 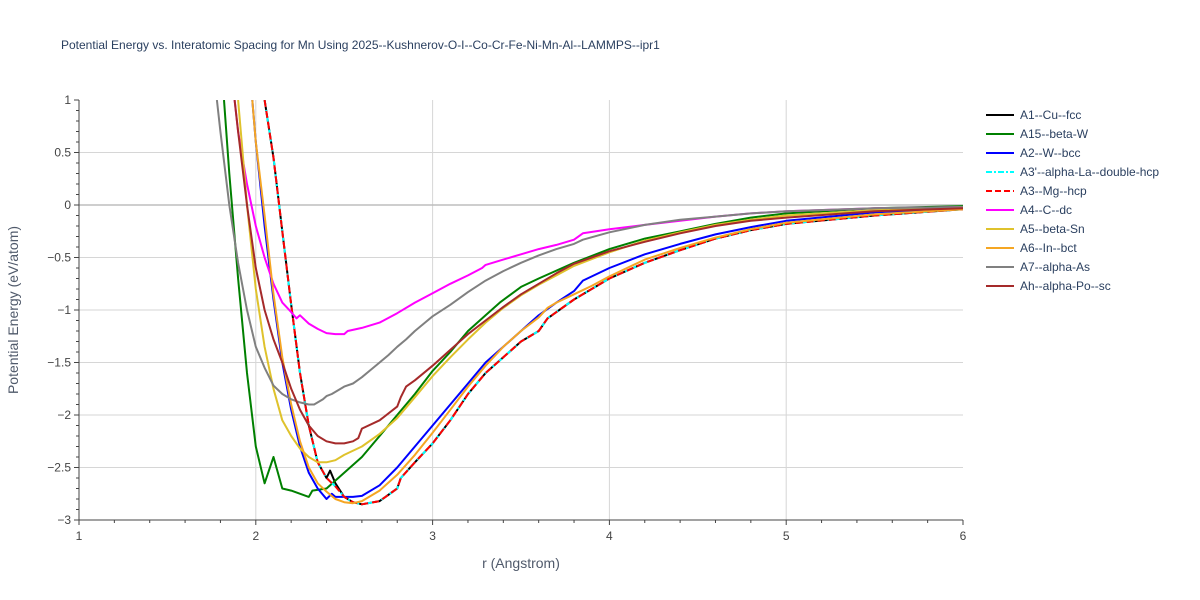 I want to click on y-tick-label: −0.5, so click(x=59, y=258).